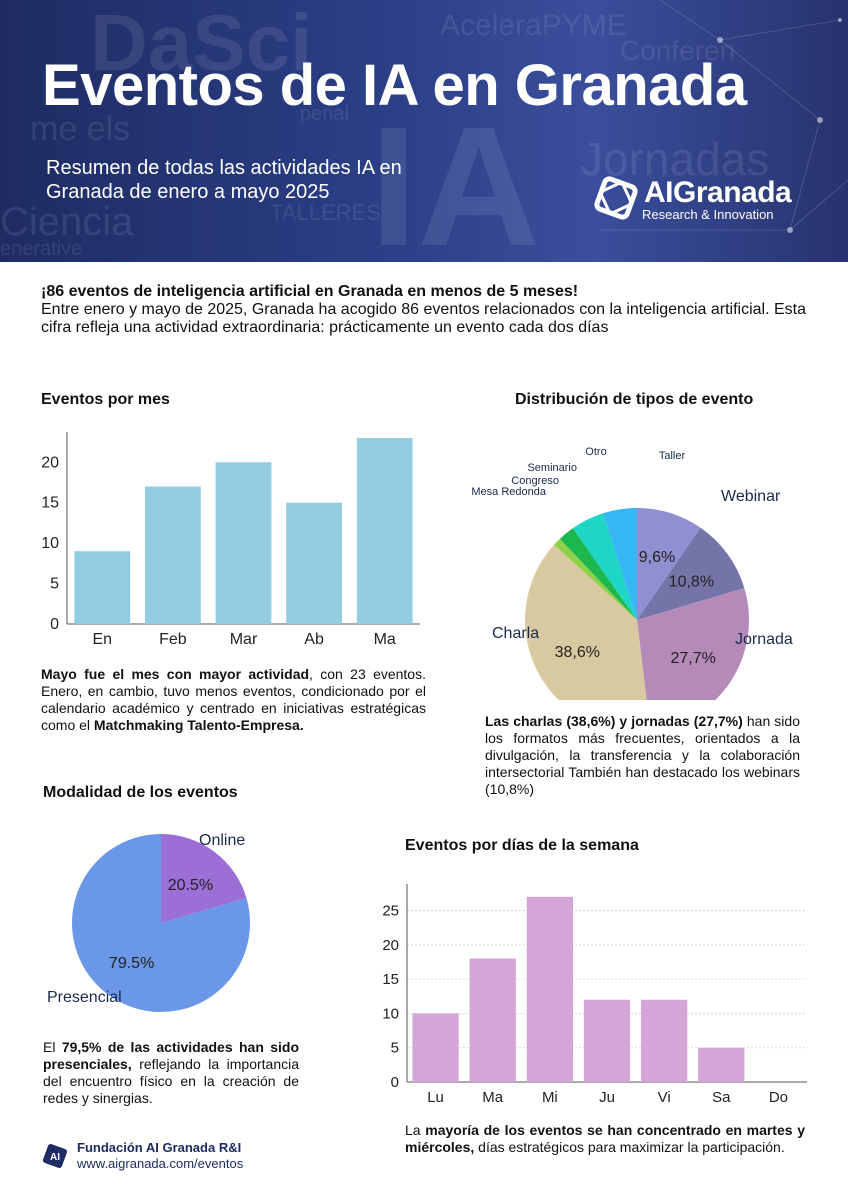  What do you see at coordinates (222, 840) in the screenshot?
I see `pie-category-label: Online` at bounding box center [222, 840].